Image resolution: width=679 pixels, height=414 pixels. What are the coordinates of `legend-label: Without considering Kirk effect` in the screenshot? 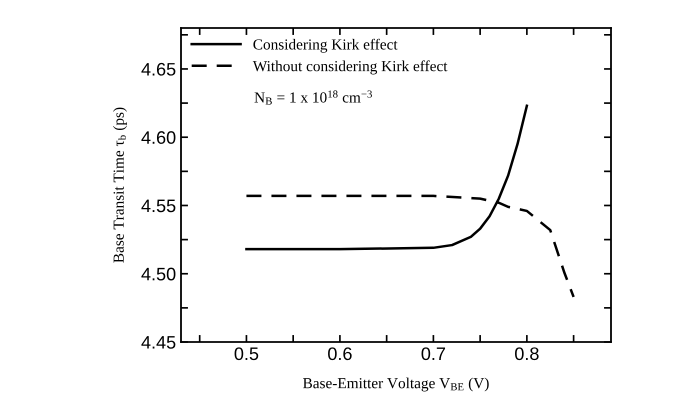 It's located at (350, 67).